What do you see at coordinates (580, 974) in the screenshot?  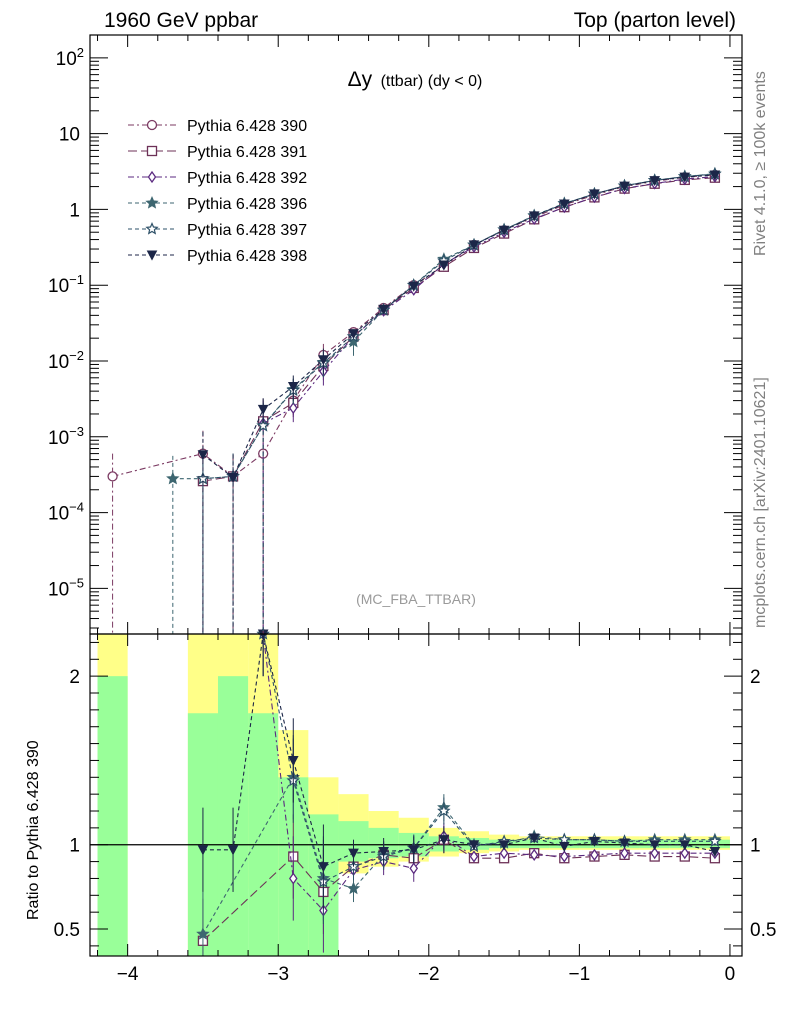 I see `x-tick-label: −1` at bounding box center [580, 974].